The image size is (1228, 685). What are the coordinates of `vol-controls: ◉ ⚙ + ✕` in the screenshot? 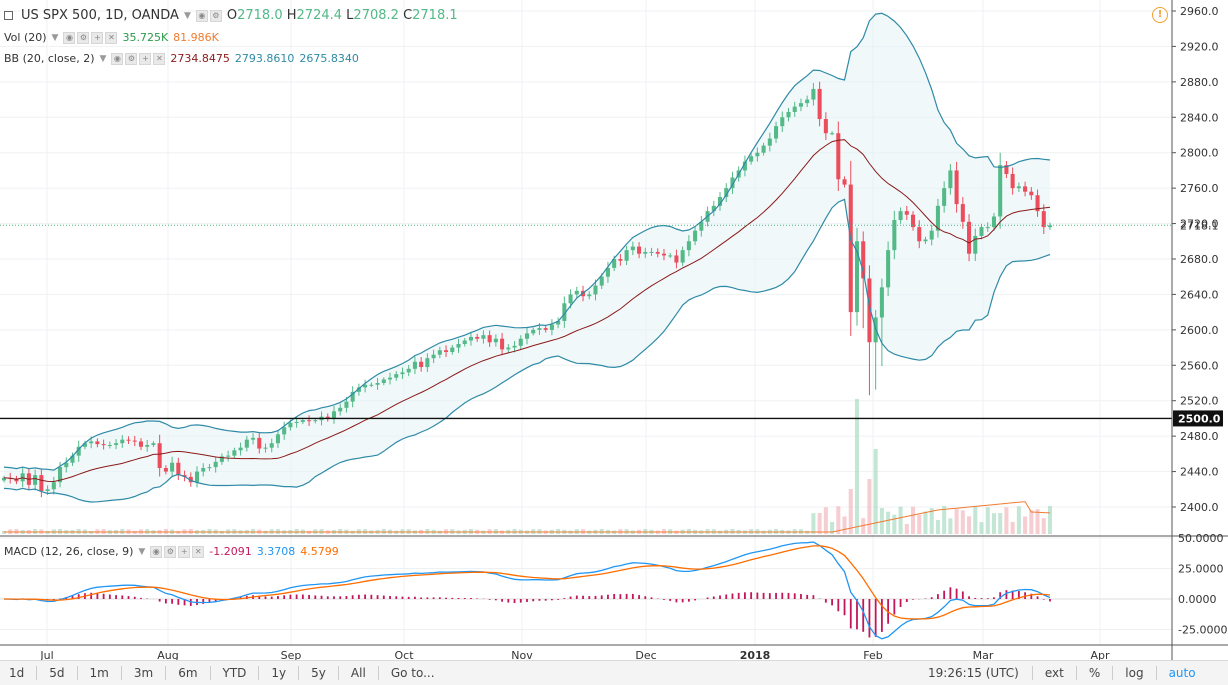 It's located at (90, 37).